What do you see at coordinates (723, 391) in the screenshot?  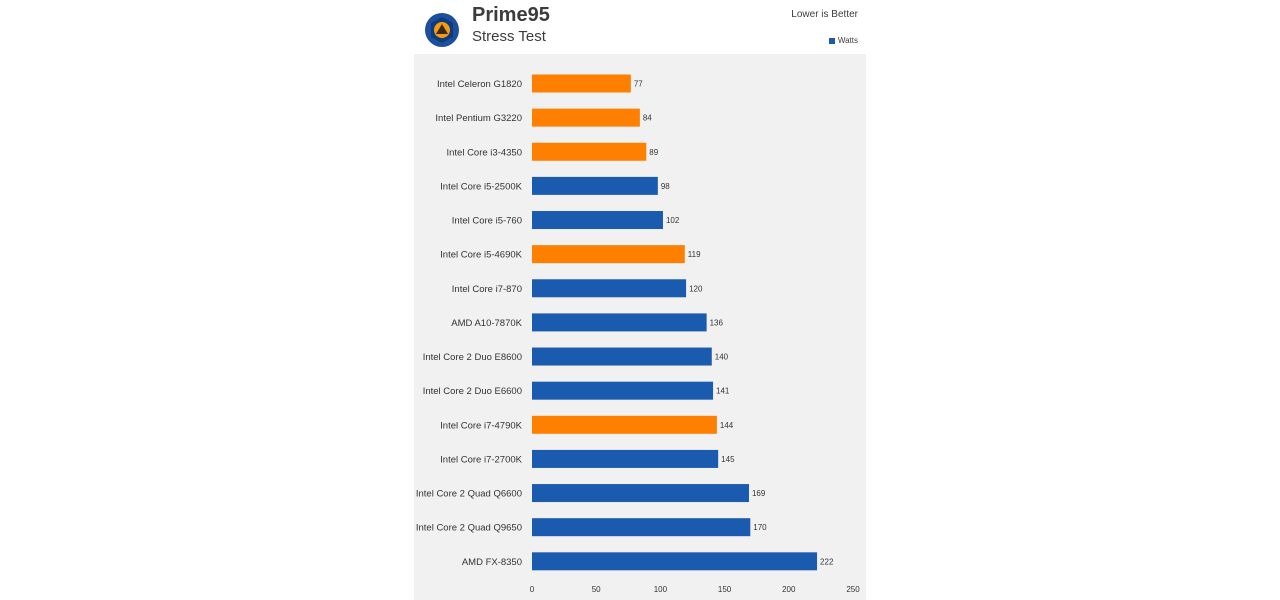 I see `value-label: 141` at bounding box center [723, 391].